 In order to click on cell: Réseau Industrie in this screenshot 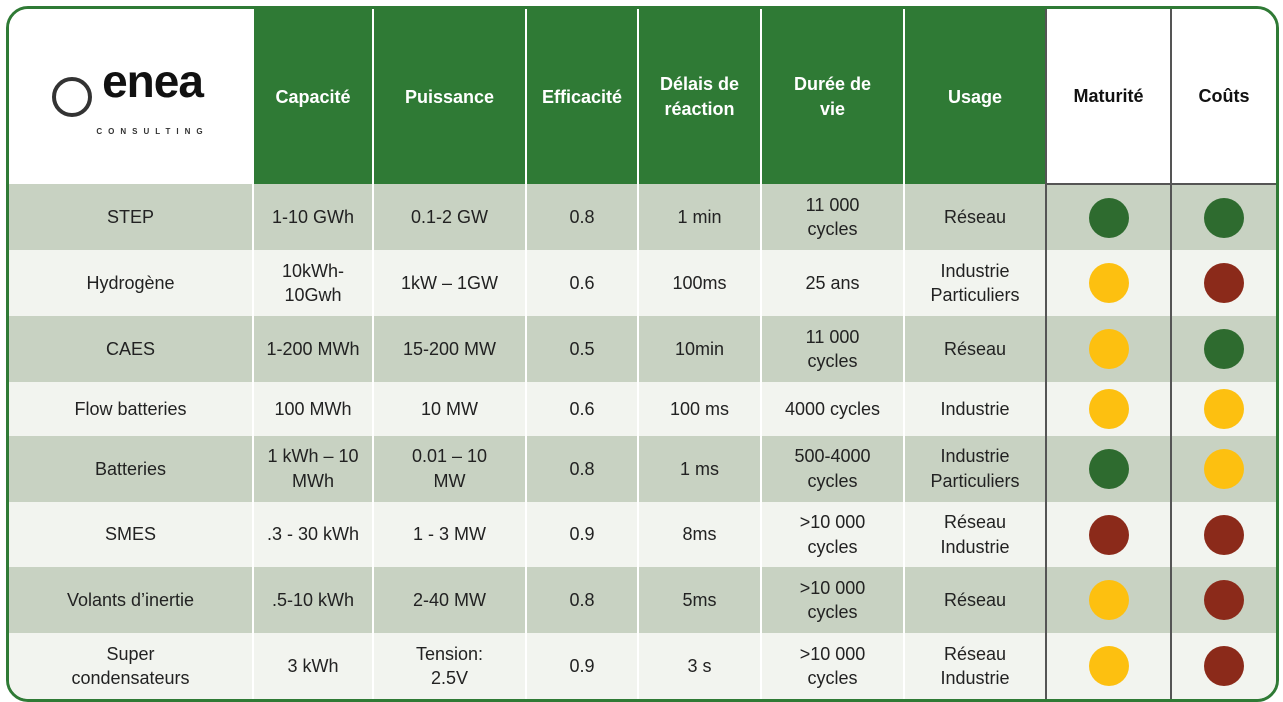, I will do `click(974, 666)`.